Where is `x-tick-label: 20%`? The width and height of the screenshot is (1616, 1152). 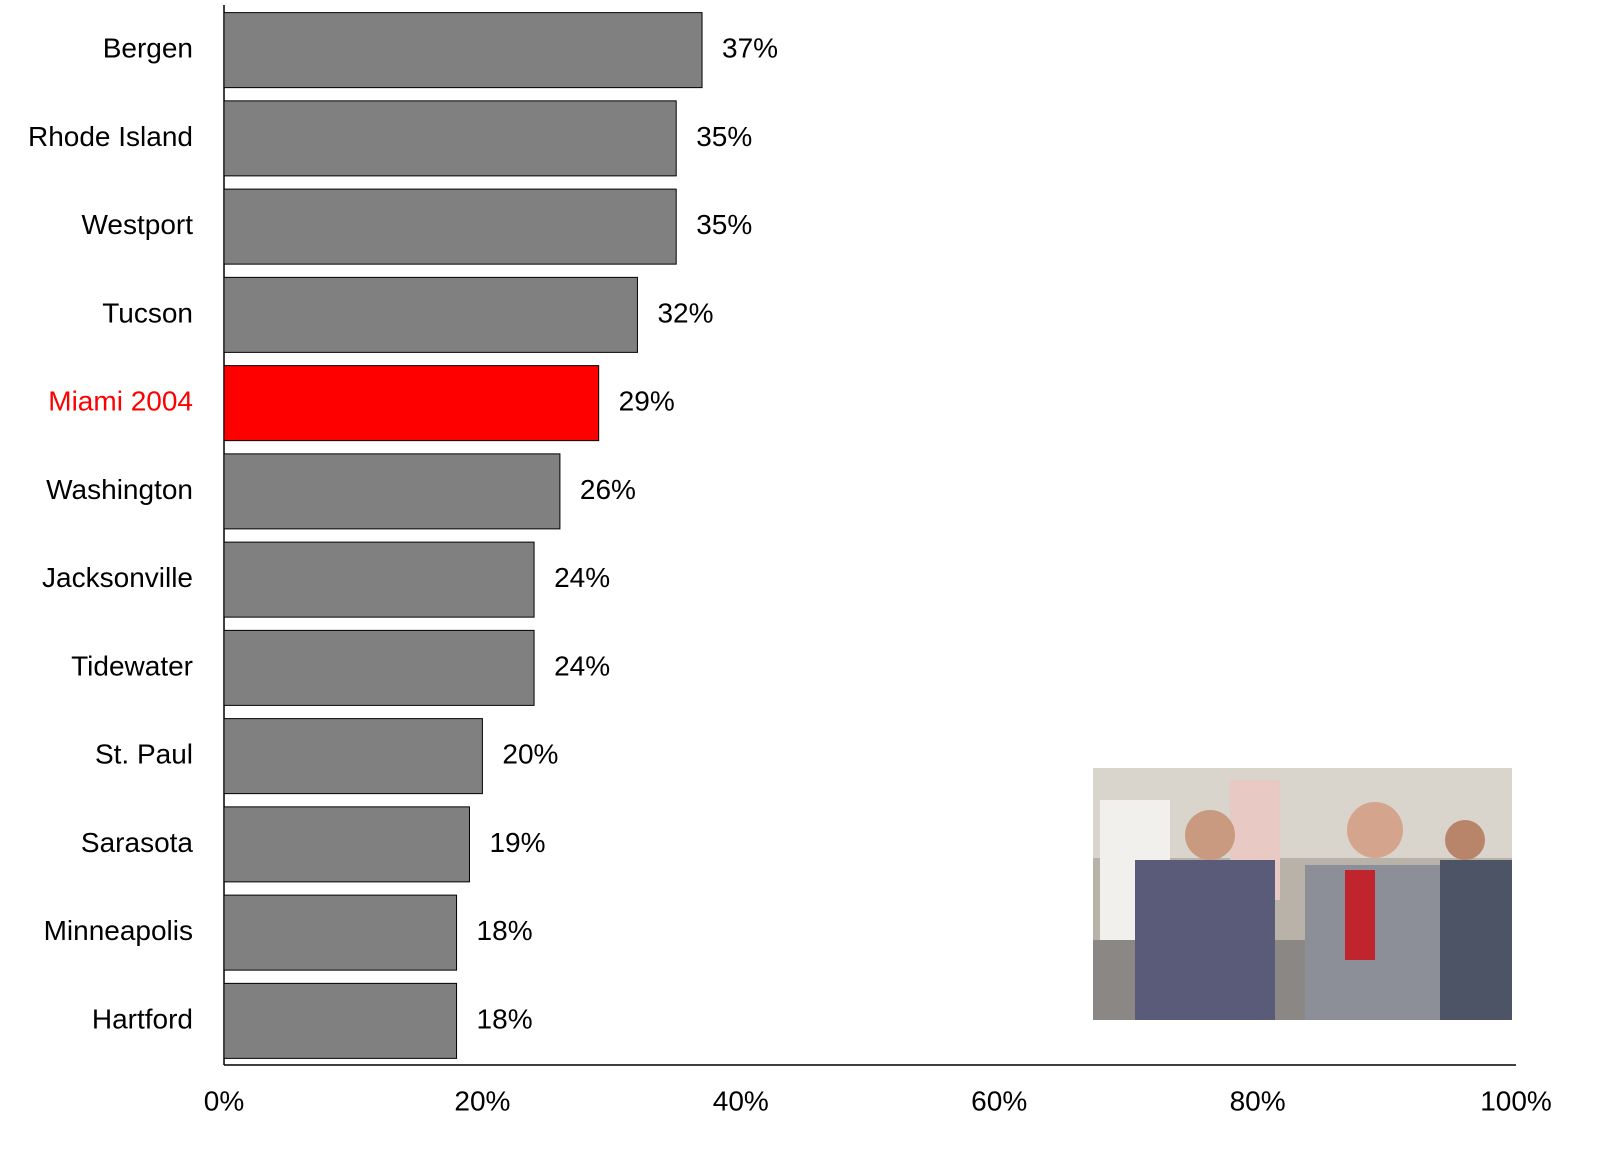 x-tick-label: 20% is located at coordinates (482, 1100).